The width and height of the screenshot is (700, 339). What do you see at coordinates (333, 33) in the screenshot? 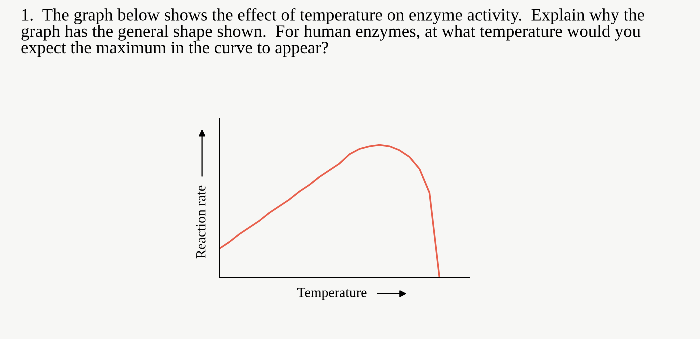
I see `chart-title: 1. The graph below shows the effect of temperature on enzyme activity. Explain why the graph has the general shape shown. For human enzymes, at what temperature would you expect the maximum in the curve to appear?` at bounding box center [333, 33].